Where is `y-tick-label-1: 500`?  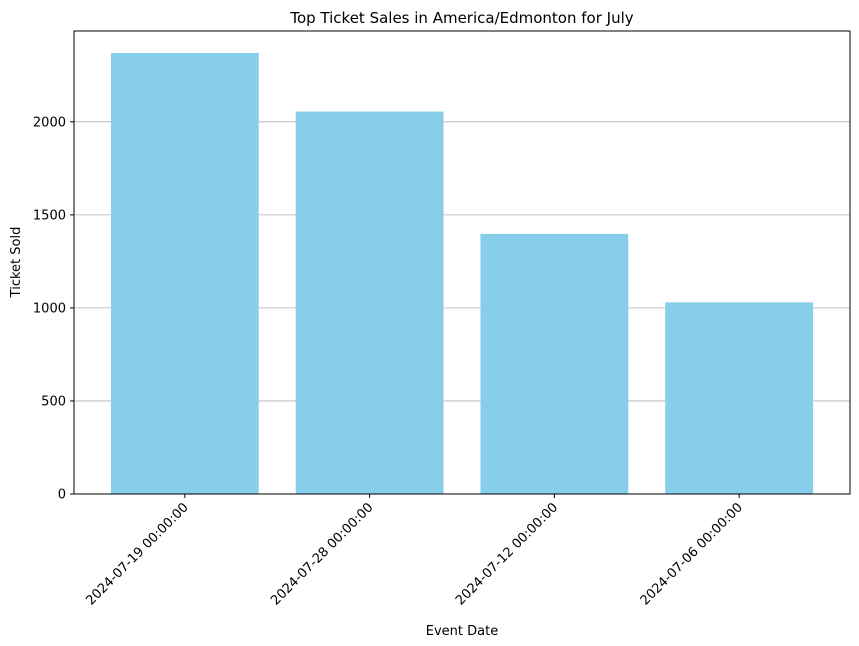 y-tick-label-1: 500 is located at coordinates (53, 401).